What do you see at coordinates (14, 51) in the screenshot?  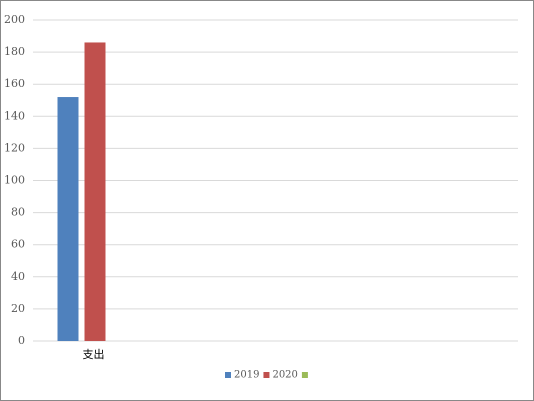 I see `y-tick-label: 180` at bounding box center [14, 51].